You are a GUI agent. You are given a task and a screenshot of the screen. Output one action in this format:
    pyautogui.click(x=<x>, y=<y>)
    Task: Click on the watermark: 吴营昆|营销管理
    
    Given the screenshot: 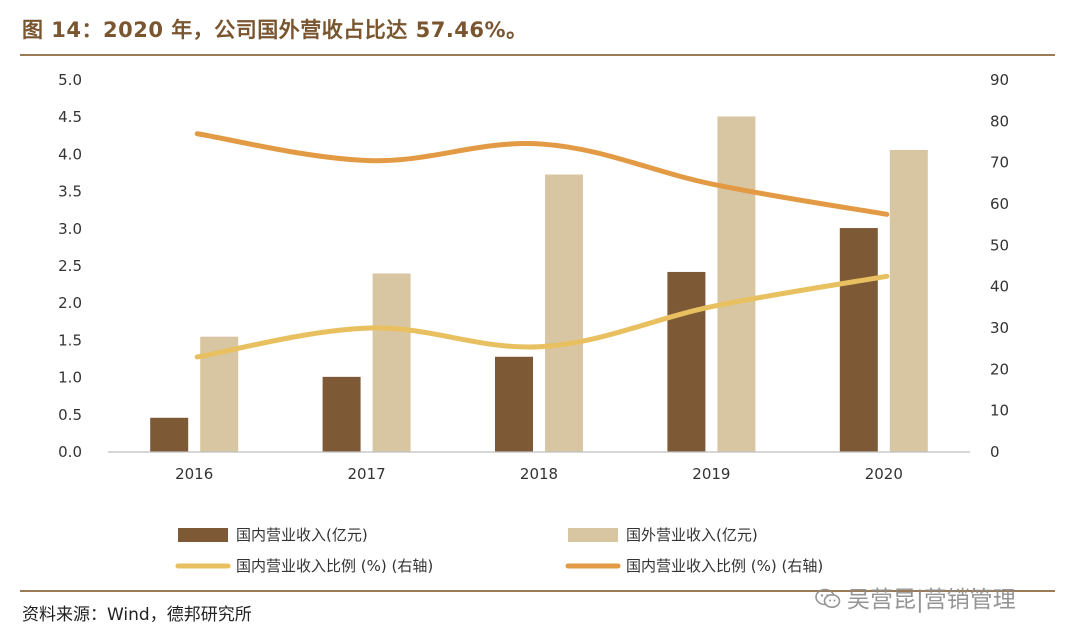 What is the action you would take?
    pyautogui.click(x=915, y=597)
    